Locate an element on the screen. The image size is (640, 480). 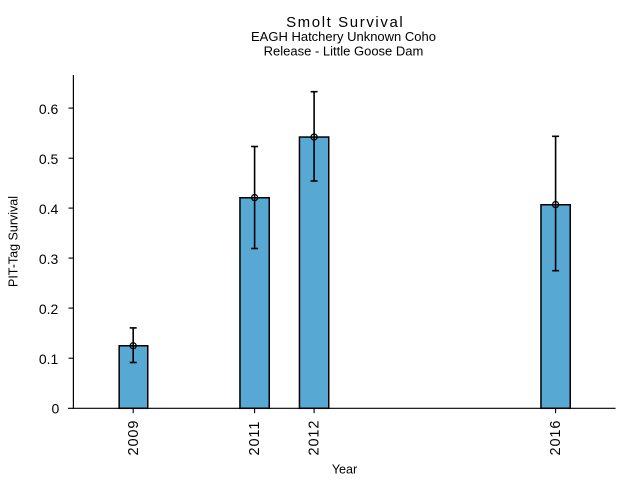
svg-text: 0.1 is located at coordinates (49, 359).